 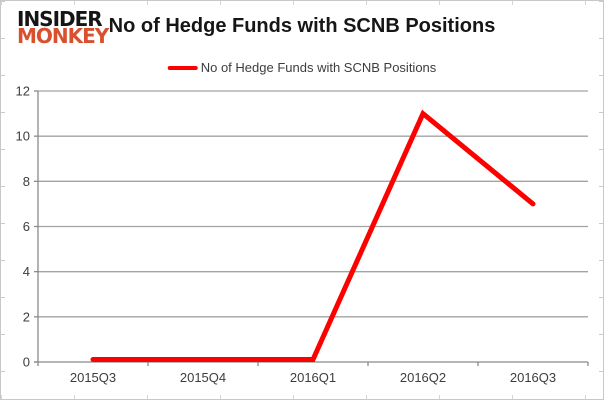 I want to click on y-tick-label: 12, so click(x=23, y=91).